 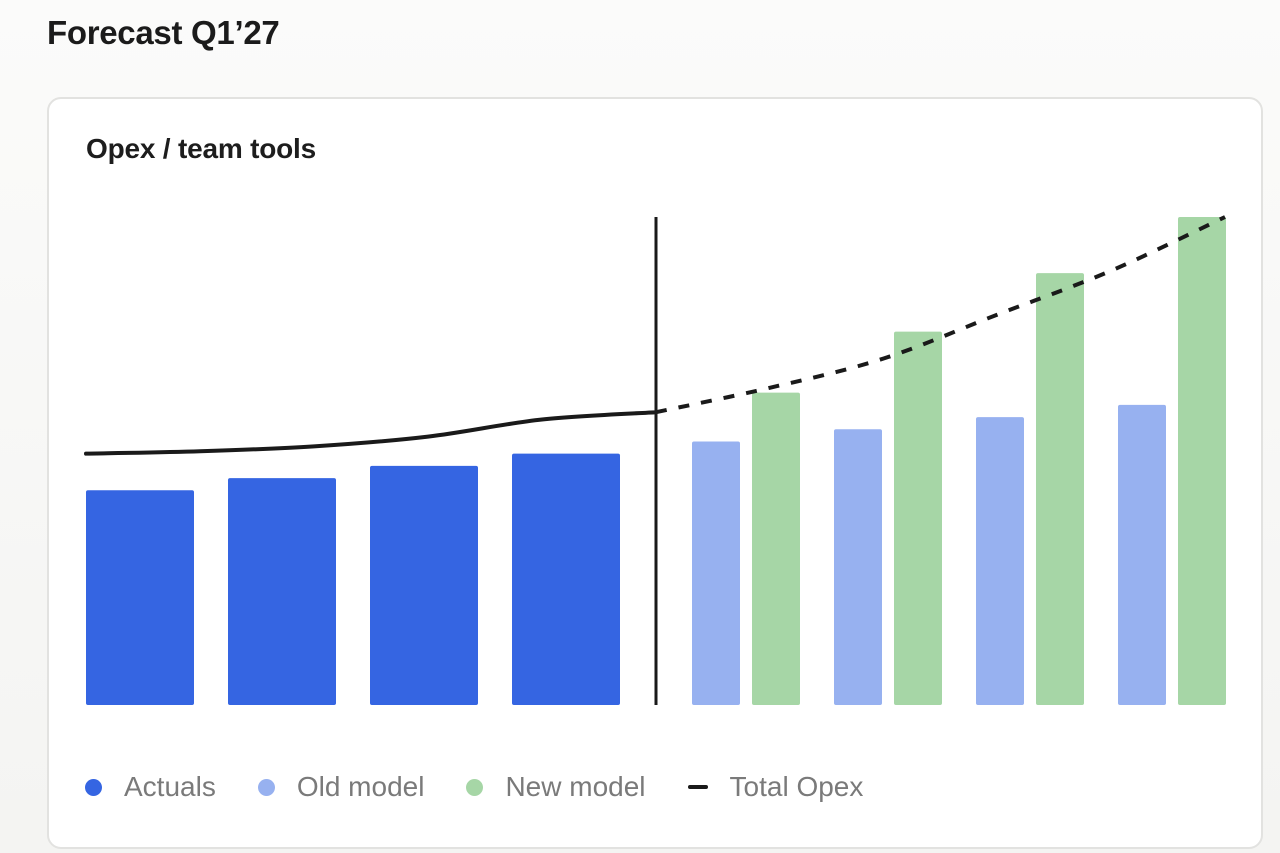 I want to click on legend-label-new-model: New model, so click(x=575, y=786).